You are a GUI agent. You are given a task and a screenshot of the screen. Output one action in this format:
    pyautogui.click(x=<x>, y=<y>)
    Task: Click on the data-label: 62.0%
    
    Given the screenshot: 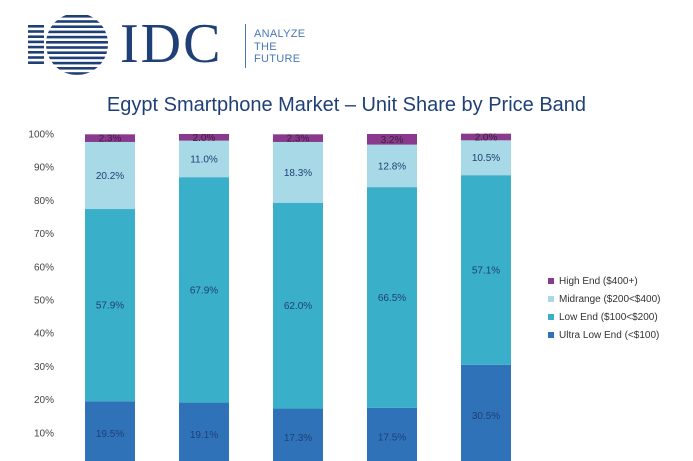 What is the action you would take?
    pyautogui.click(x=298, y=306)
    